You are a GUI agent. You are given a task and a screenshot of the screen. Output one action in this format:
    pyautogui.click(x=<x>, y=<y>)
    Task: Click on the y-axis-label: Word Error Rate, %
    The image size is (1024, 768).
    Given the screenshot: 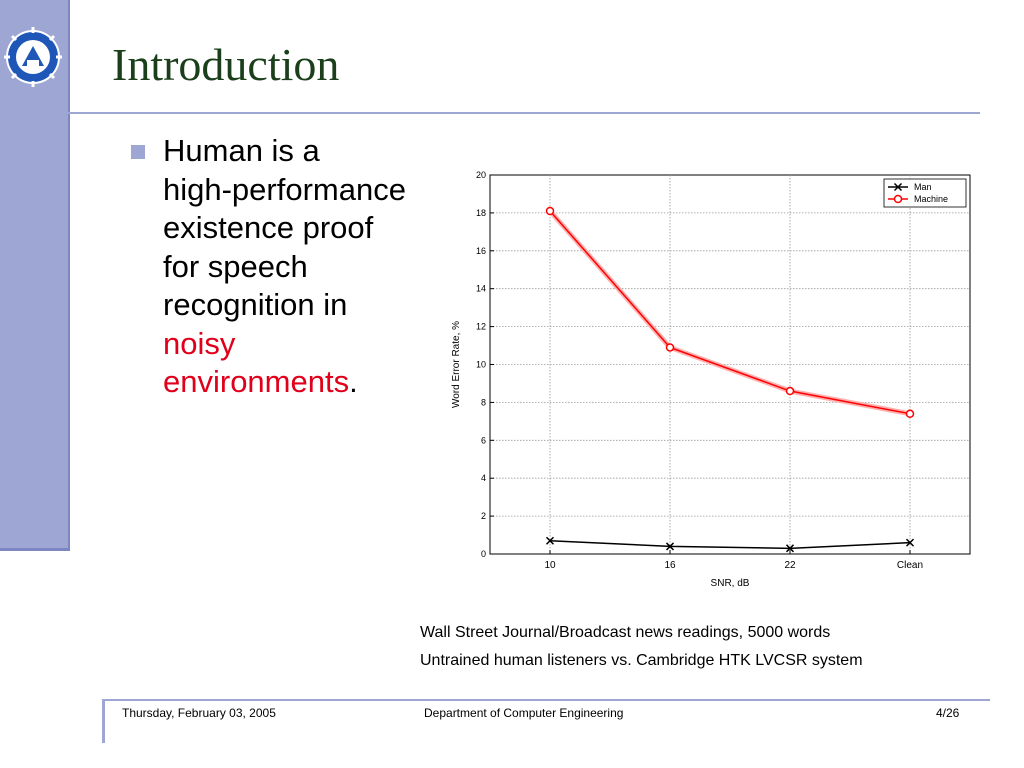 What is the action you would take?
    pyautogui.click(x=456, y=364)
    